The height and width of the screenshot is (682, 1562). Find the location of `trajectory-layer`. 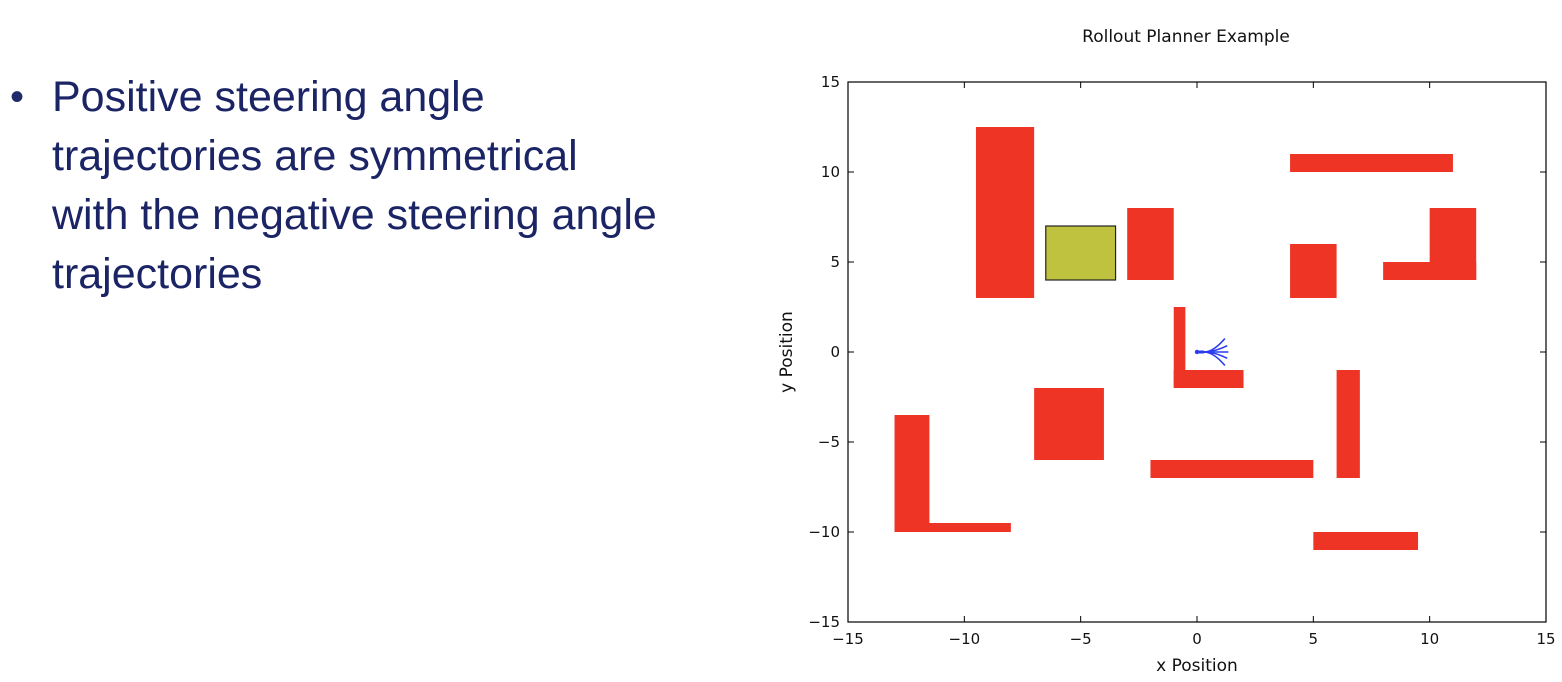

trajectory-layer is located at coordinates (1211, 352).